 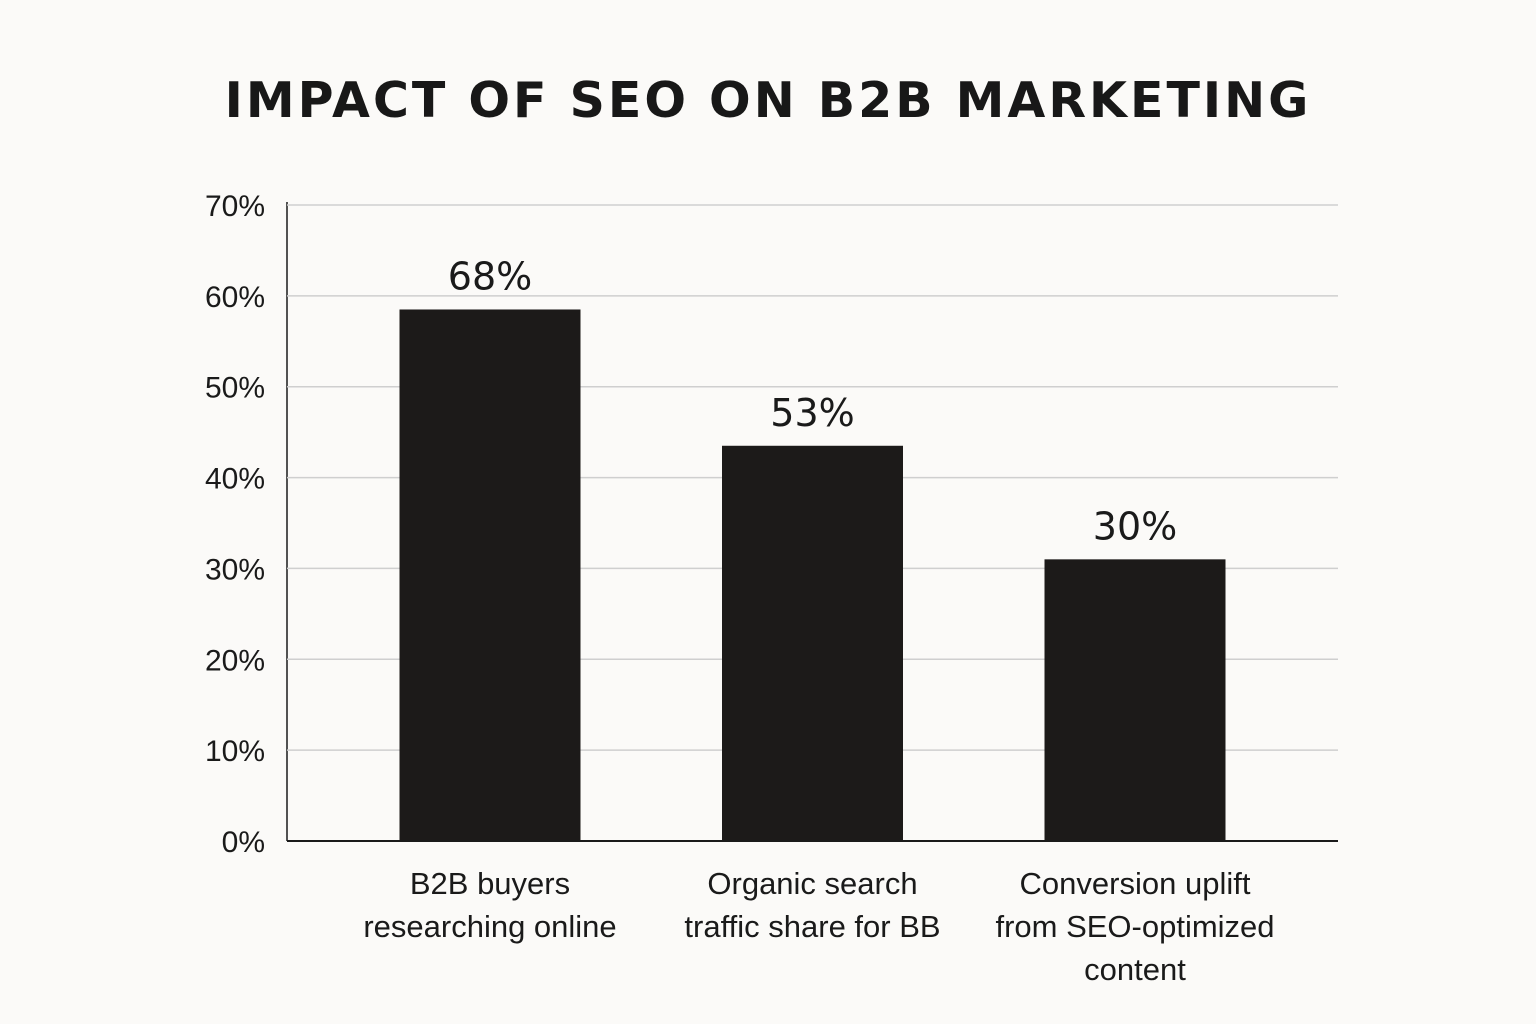 I want to click on x-category-label-line: traffic share for BB, so click(x=812, y=926).